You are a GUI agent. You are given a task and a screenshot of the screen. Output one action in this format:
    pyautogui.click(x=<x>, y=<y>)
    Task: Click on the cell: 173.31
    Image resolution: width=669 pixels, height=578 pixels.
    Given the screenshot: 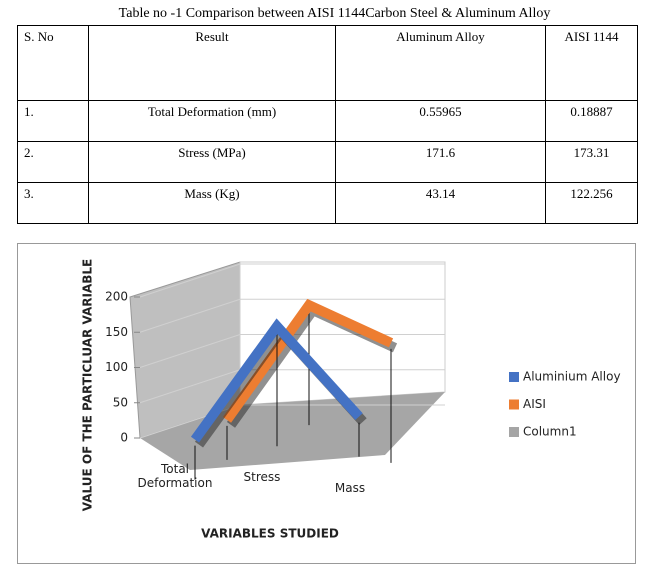 What is the action you would take?
    pyautogui.click(x=591, y=162)
    